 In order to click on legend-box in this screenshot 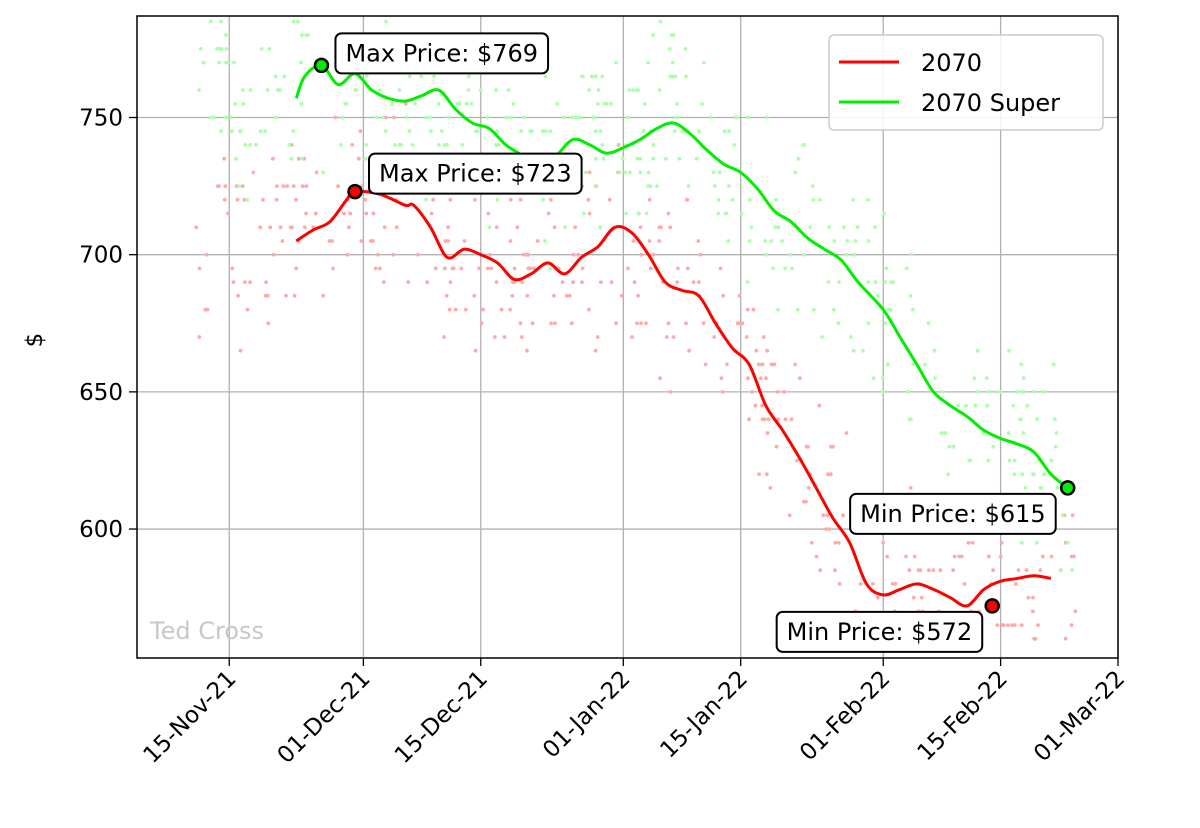, I will do `click(966, 82)`.